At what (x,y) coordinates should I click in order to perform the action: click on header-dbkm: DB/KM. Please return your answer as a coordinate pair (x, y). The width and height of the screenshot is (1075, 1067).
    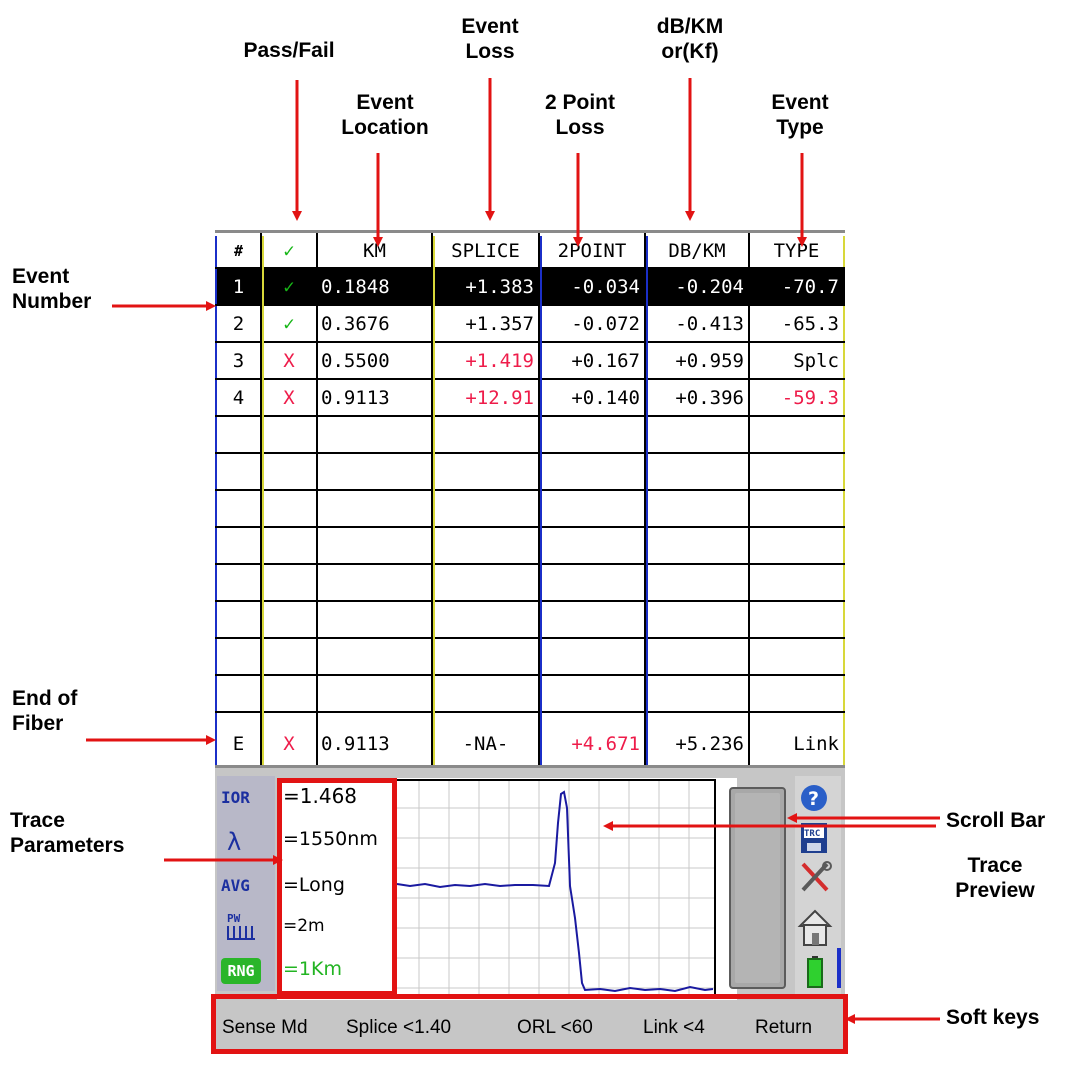
    Looking at the image, I should click on (697, 251).